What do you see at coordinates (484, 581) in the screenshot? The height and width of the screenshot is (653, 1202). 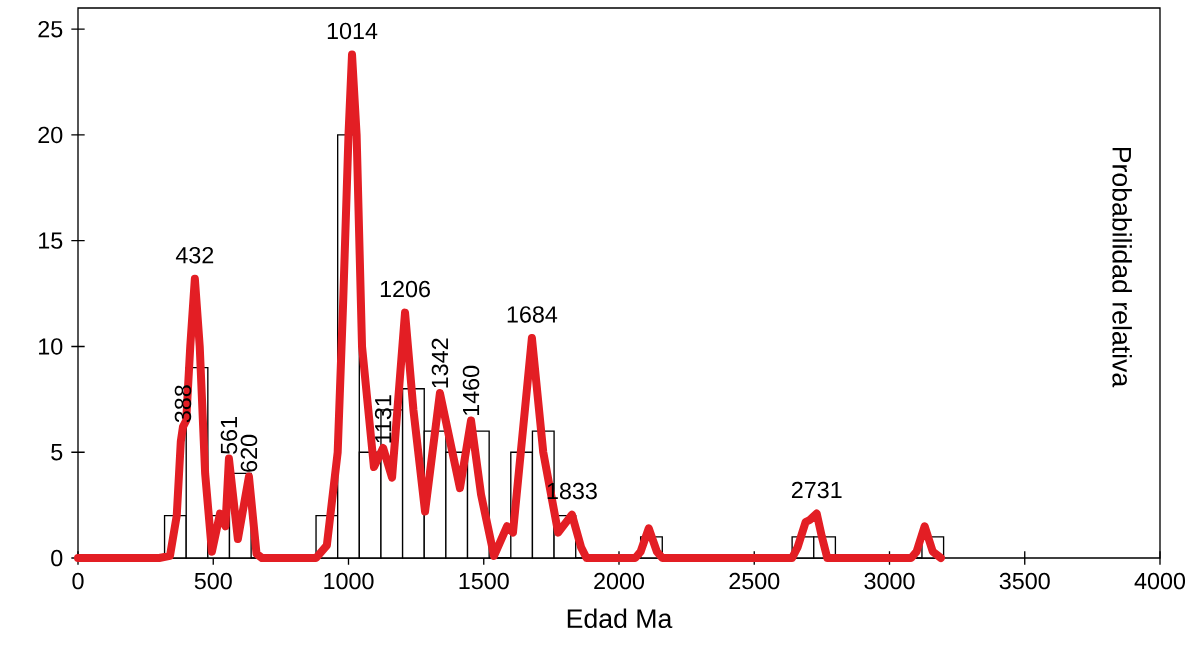 I see `x-tick-label: 1500` at bounding box center [484, 581].